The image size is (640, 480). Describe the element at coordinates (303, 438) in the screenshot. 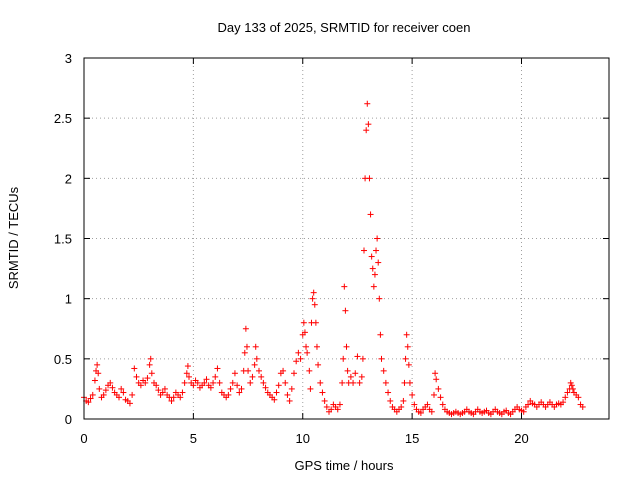

I see `x-tick-label: 10` at that location.